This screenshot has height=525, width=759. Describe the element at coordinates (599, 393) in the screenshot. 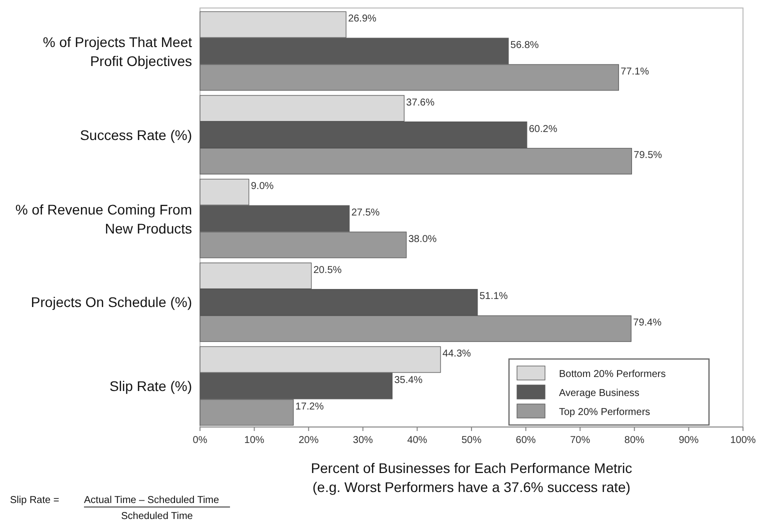

I see `legend-label: Average Business` at that location.